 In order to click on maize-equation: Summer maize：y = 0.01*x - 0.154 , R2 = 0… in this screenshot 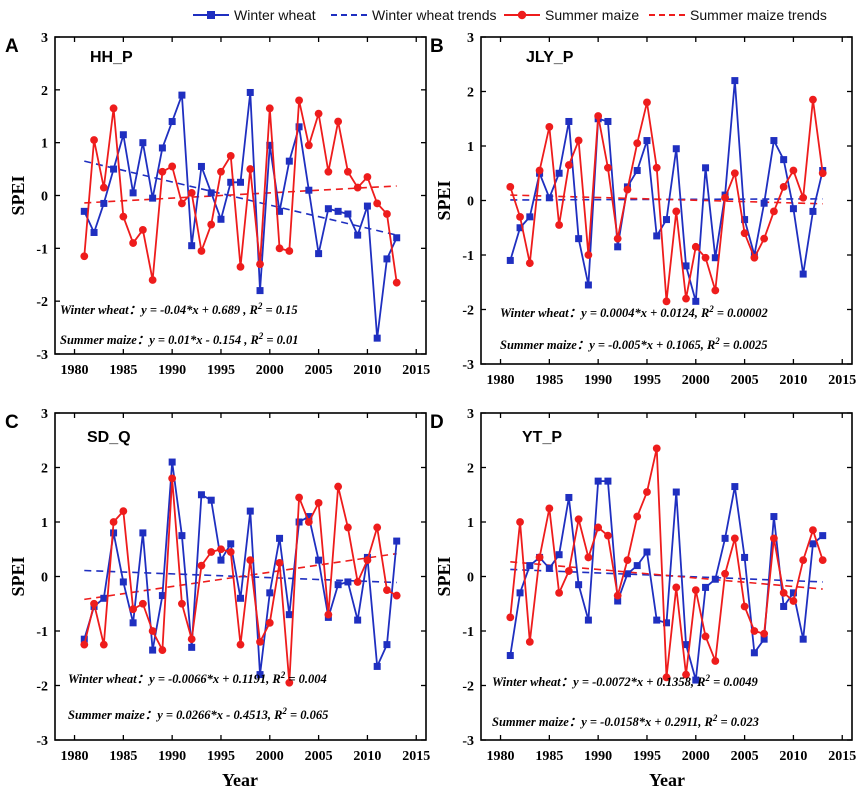, I will do `click(179, 339)`.